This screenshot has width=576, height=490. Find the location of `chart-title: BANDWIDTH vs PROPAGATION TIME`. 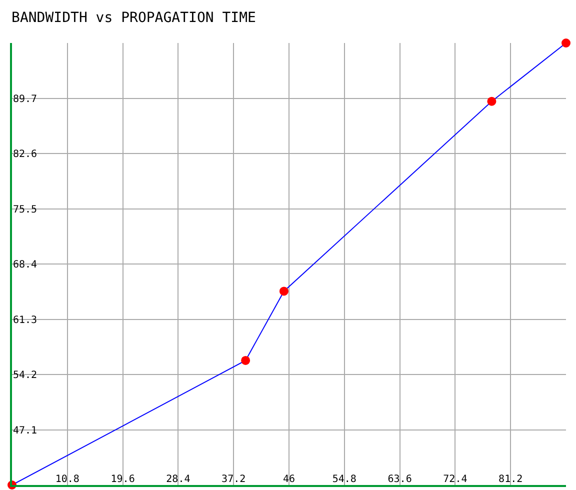

chart-title: BANDWIDTH vs PROPAGATION TIME is located at coordinates (134, 18).